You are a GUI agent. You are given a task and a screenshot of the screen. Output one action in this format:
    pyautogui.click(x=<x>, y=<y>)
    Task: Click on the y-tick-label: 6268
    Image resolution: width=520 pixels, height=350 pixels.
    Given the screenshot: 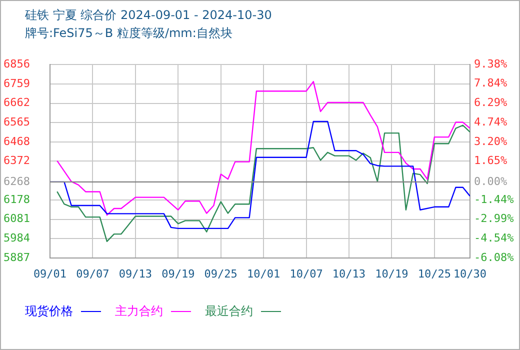 What is the action you would take?
    pyautogui.click(x=17, y=181)
    